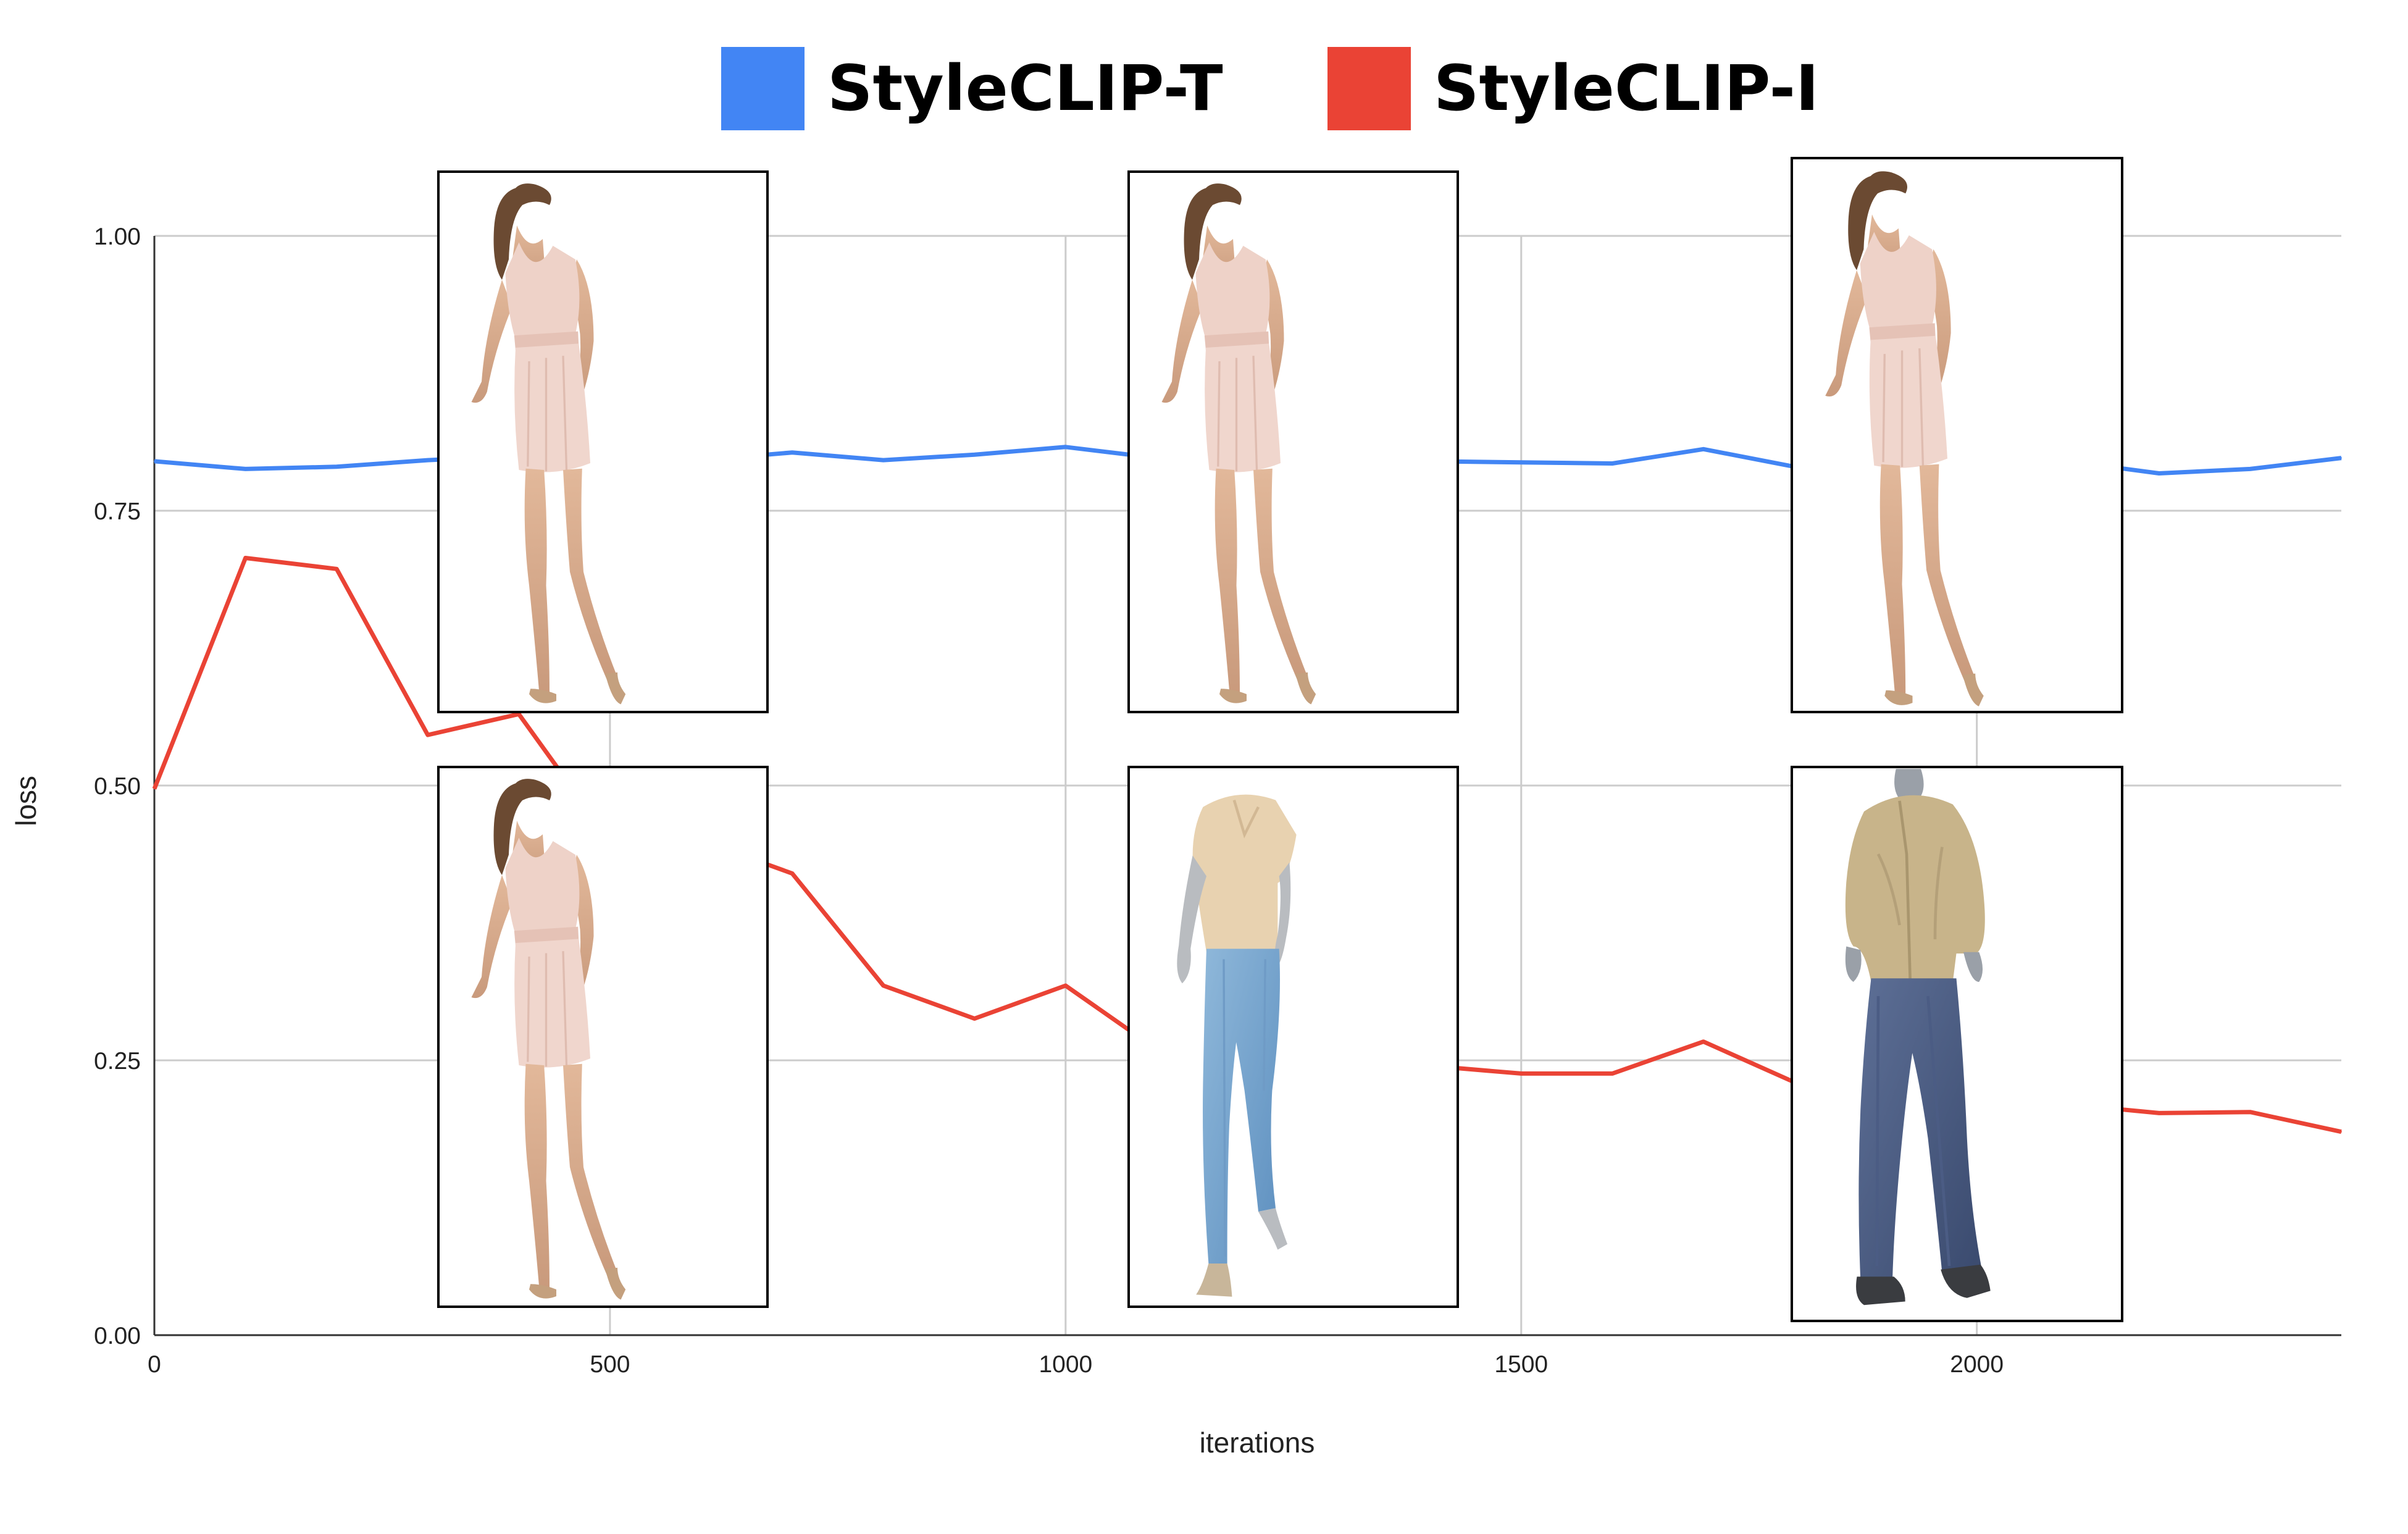 This screenshot has height=1534, width=2408. What do you see at coordinates (117, 786) in the screenshot?
I see `y-tick-label: 0.50` at bounding box center [117, 786].